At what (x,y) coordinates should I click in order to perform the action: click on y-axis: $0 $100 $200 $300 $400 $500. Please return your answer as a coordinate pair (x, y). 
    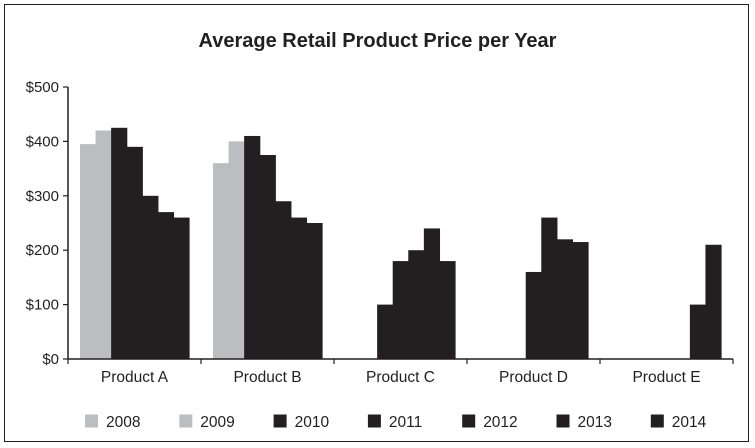
    Looking at the image, I should click on (47, 223).